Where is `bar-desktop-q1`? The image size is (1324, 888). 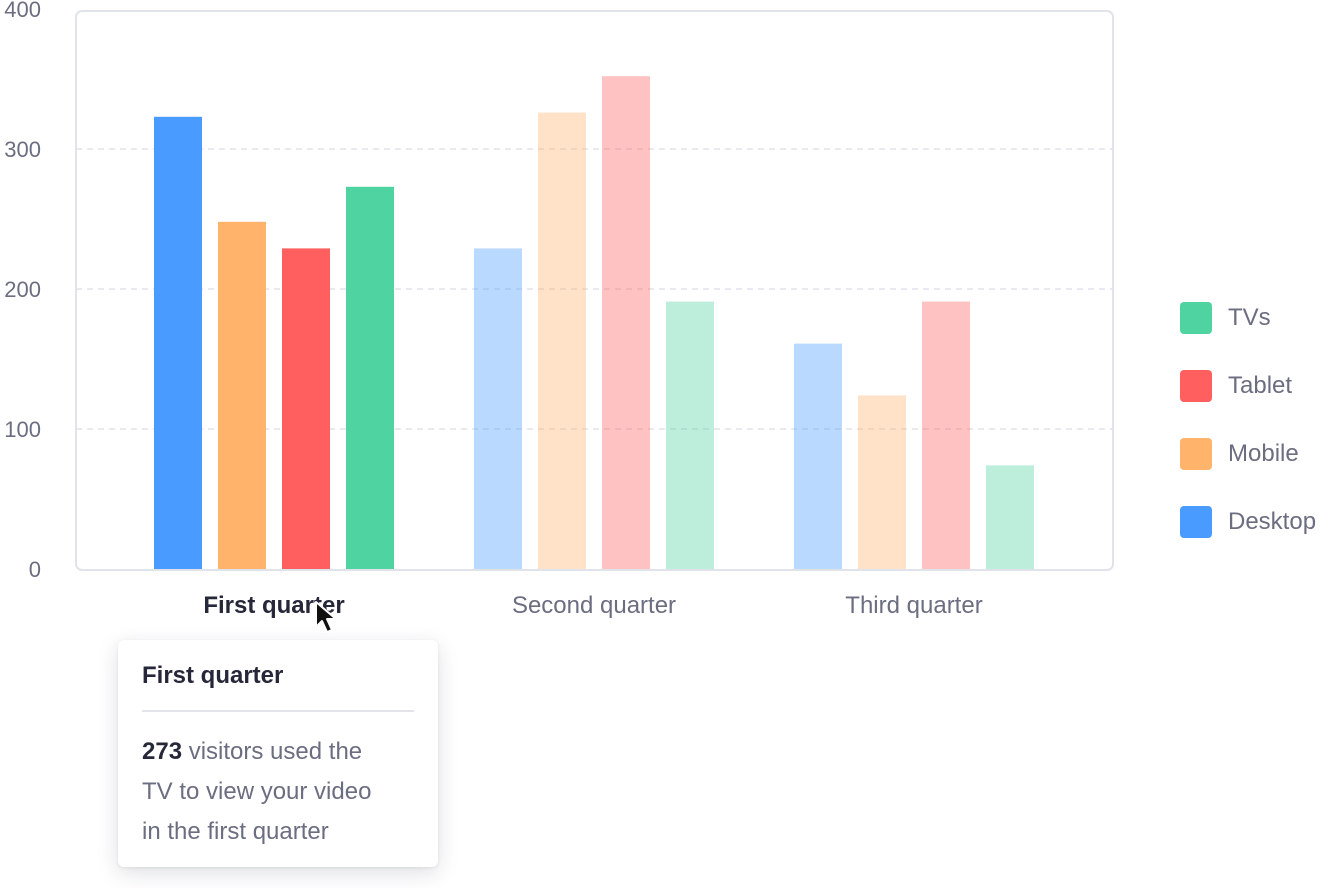 bar-desktop-q1 is located at coordinates (178, 343).